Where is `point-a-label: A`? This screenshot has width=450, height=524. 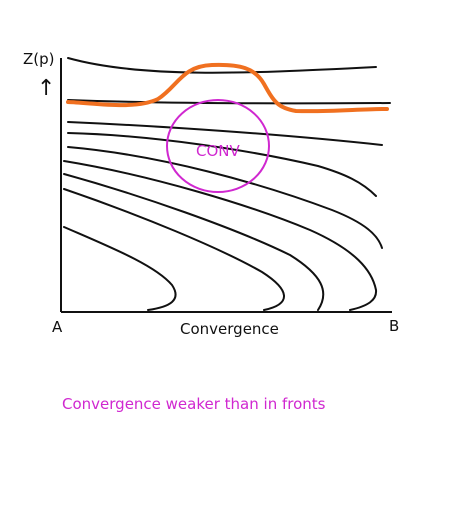 point-a-label: A is located at coordinates (57, 327).